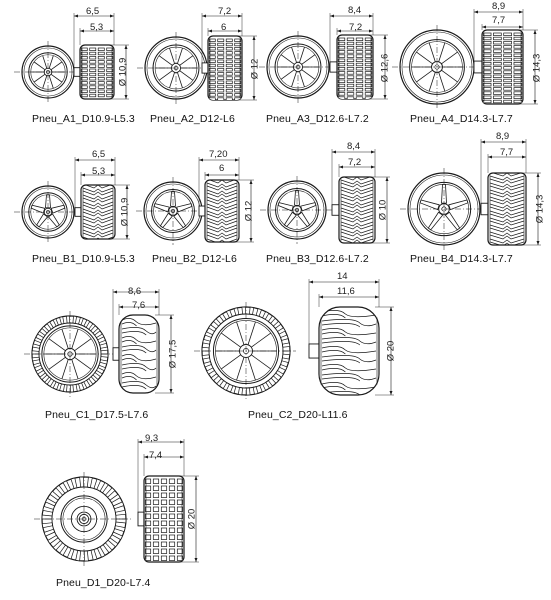 This screenshot has height=600, width=551. I want to click on tyre-d1-label: Pneu_D1_D20-L7.4, so click(103, 583).